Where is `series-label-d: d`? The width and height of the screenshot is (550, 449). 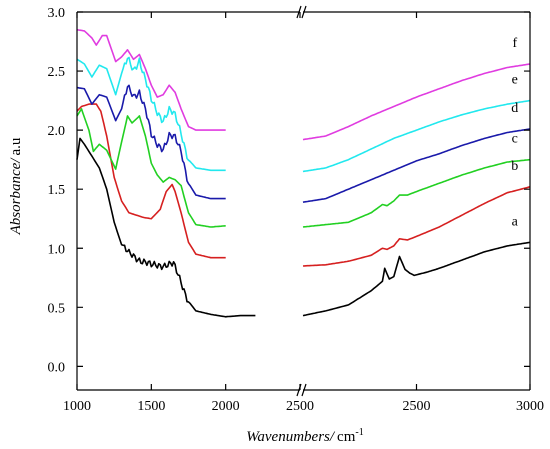 series-label-d: d is located at coordinates (514, 108).